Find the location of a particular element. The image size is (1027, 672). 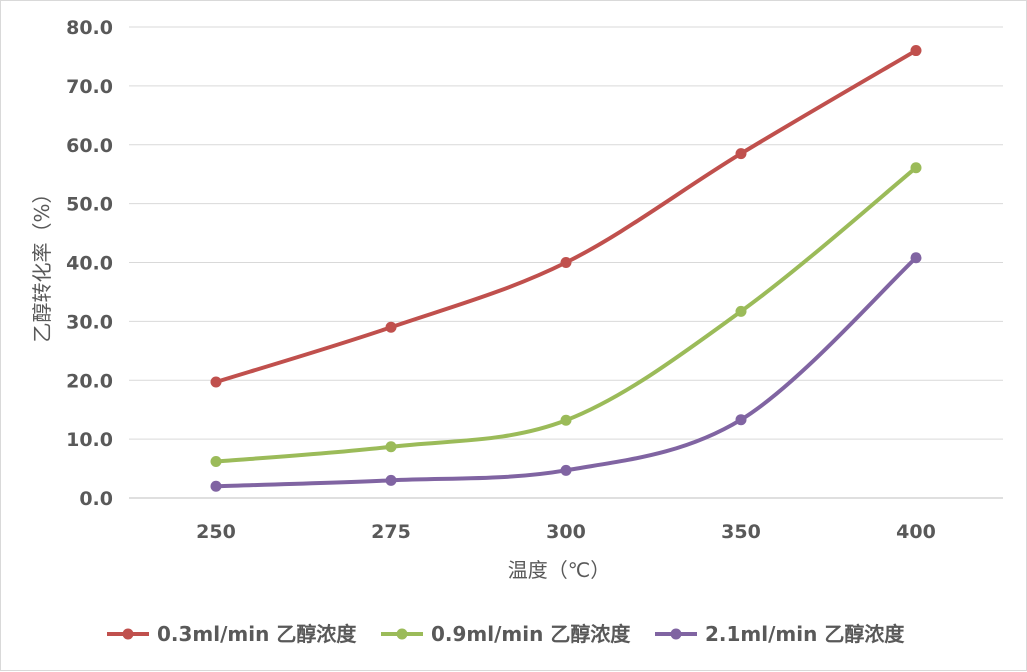

y-tick-label: 40.0 is located at coordinates (89, 264).